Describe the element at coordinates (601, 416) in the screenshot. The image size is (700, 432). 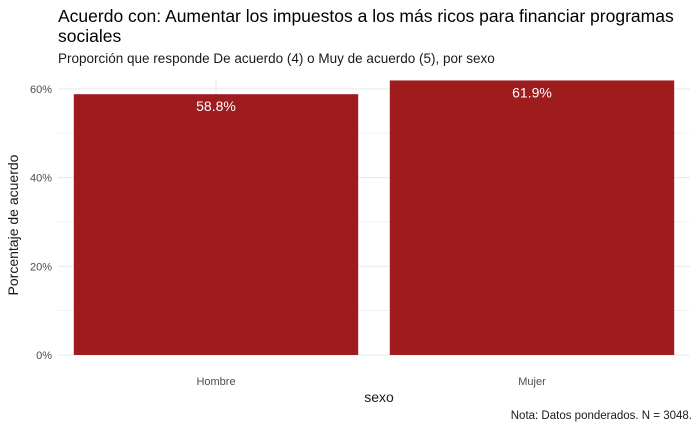
I see `chart-caption: Nota: Datos ponderados. N = 3048.` at that location.